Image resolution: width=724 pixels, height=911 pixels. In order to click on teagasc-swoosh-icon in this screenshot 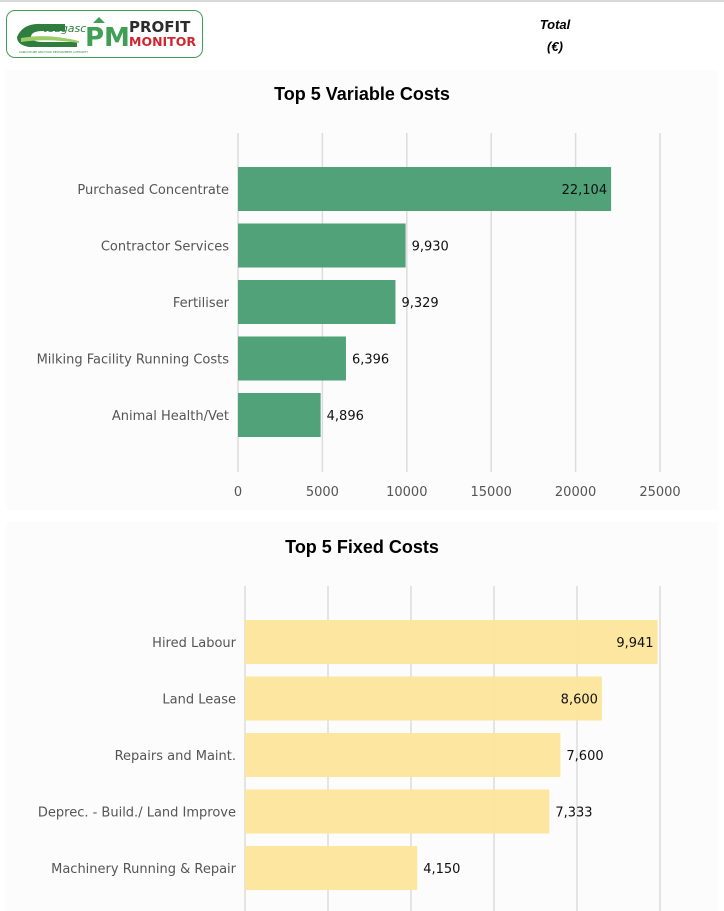, I will do `click(50, 39)`.